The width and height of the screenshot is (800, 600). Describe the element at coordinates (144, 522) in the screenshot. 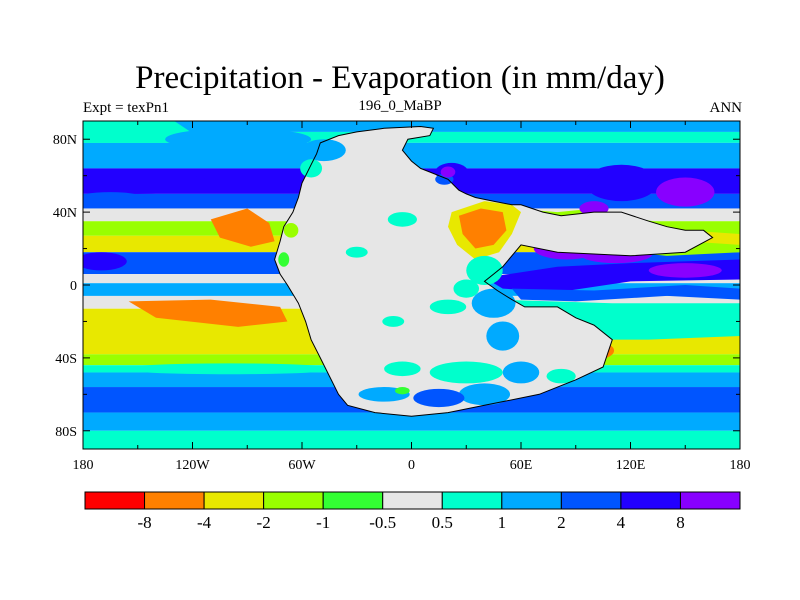

I see `colorbar-label: -8` at that location.